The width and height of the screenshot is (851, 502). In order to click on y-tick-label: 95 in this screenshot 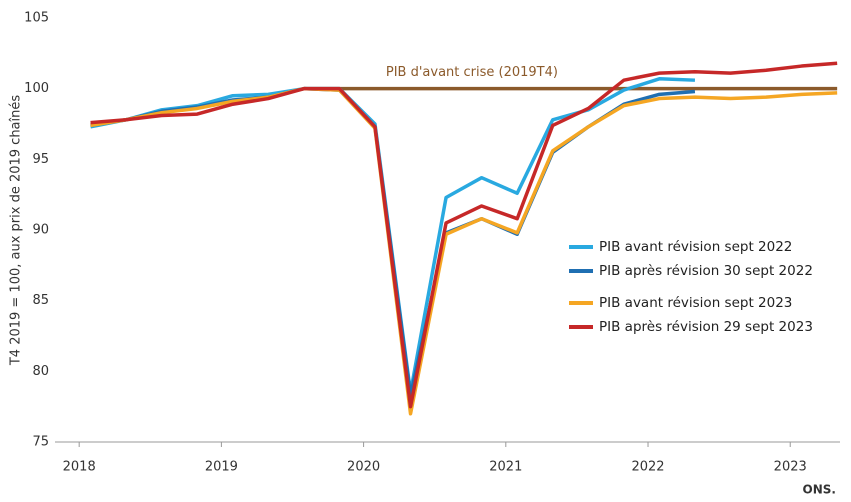, I will do `click(40, 159)`.